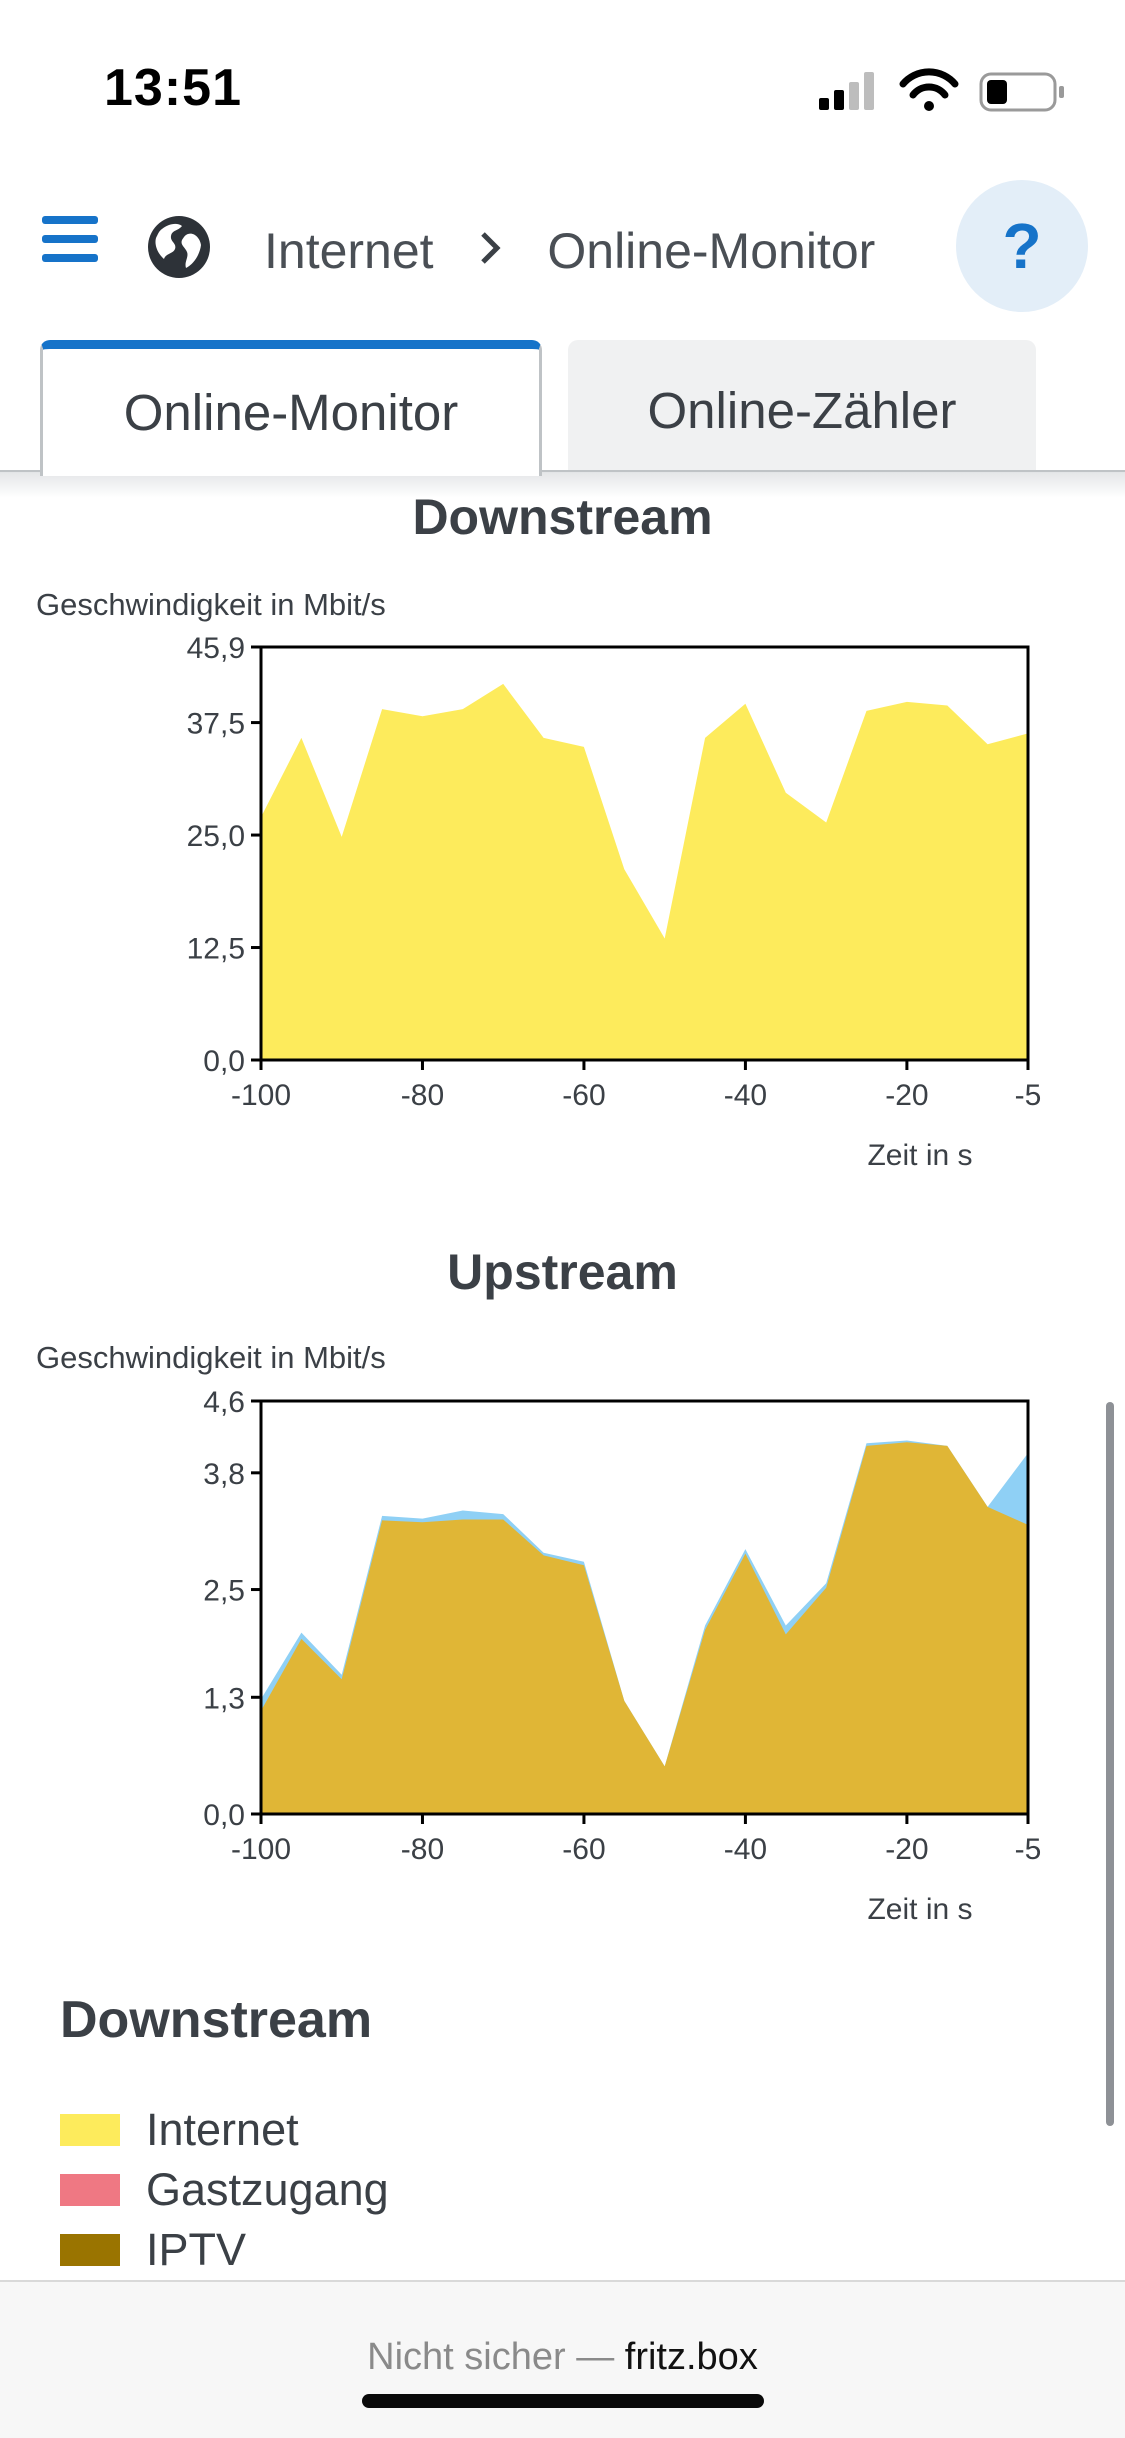  What do you see at coordinates (691, 2357) in the screenshot?
I see `url-domain: fritz.box` at bounding box center [691, 2357].